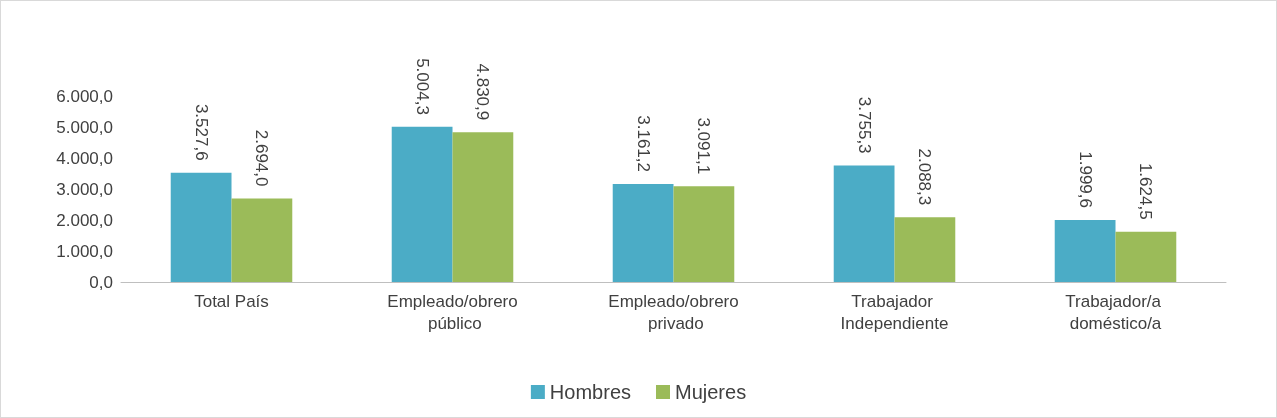 This screenshot has height=418, width=1277. I want to click on x-tick-label: Empleado/obrero público, so click(452, 312).